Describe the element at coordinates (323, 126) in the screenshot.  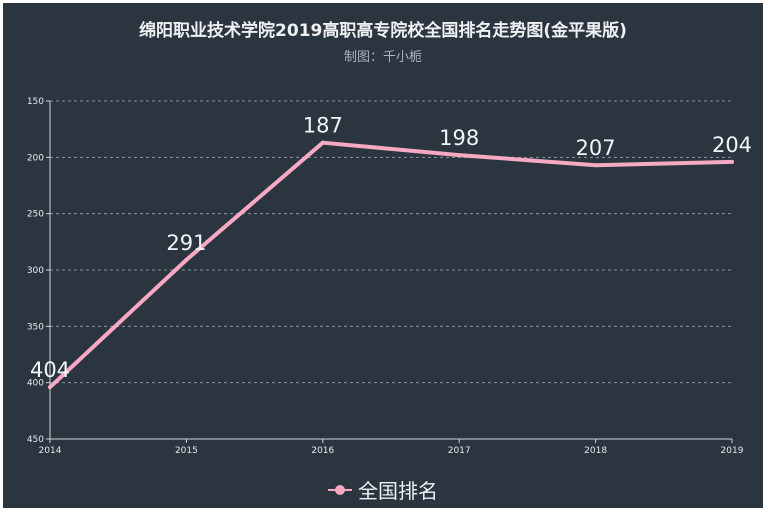
I see `data-label: 187` at that location.